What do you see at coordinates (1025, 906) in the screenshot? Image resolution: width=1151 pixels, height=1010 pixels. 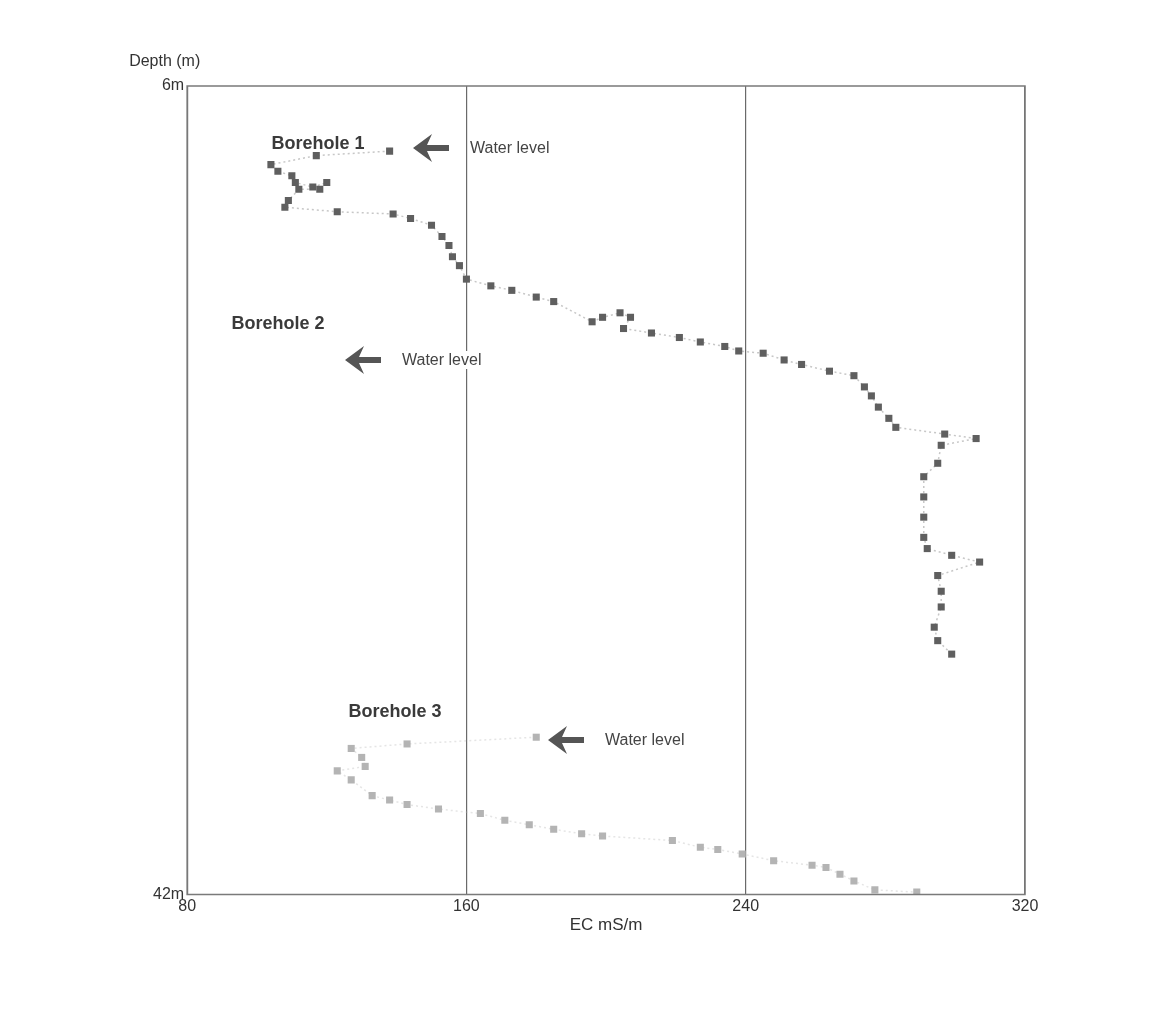 I see `x-tick-label: 320` at bounding box center [1025, 906].